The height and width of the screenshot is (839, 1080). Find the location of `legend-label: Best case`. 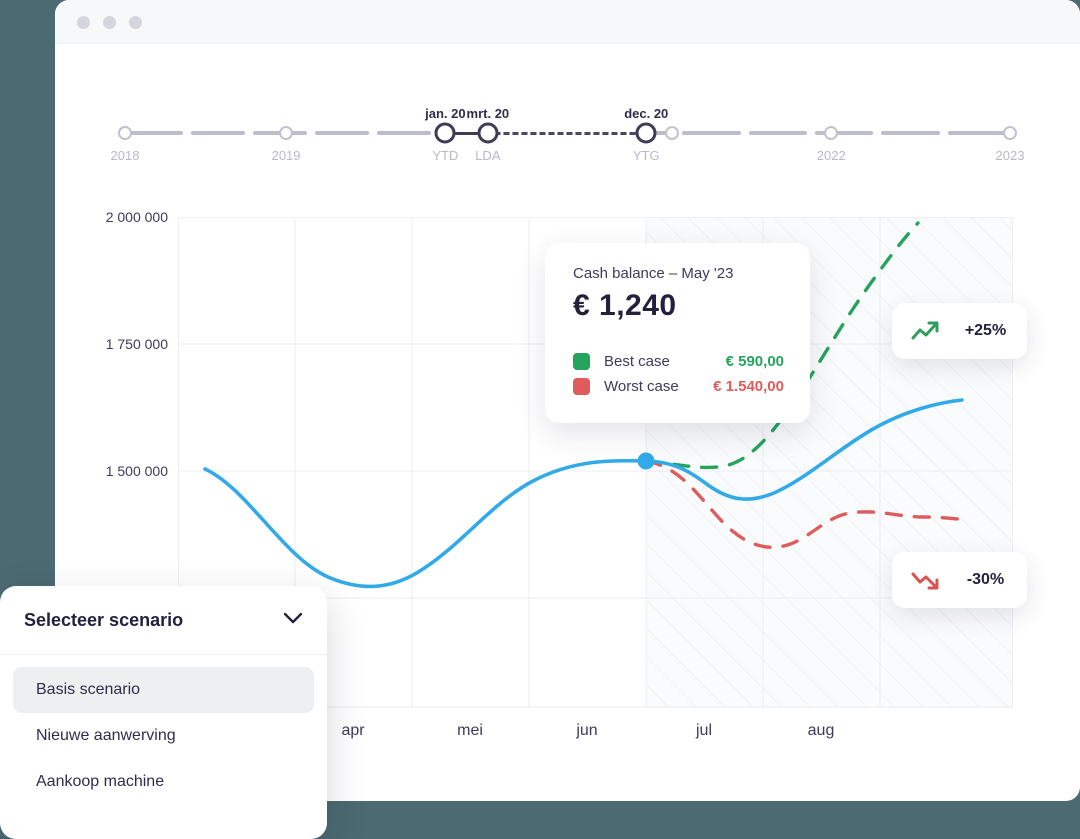

legend-label: Best case is located at coordinates (637, 361).